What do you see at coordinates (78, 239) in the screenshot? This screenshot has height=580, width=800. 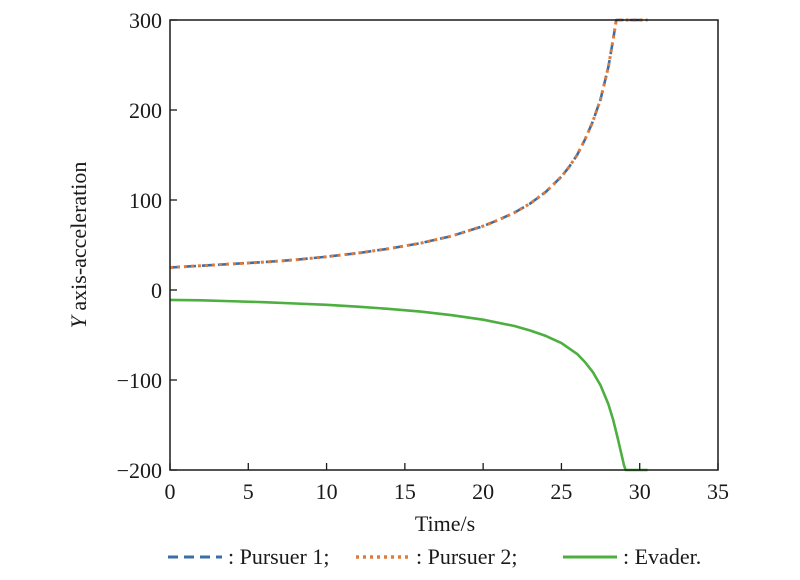 I see `y-axis-label-rest: axis-acceleration` at bounding box center [78, 239].